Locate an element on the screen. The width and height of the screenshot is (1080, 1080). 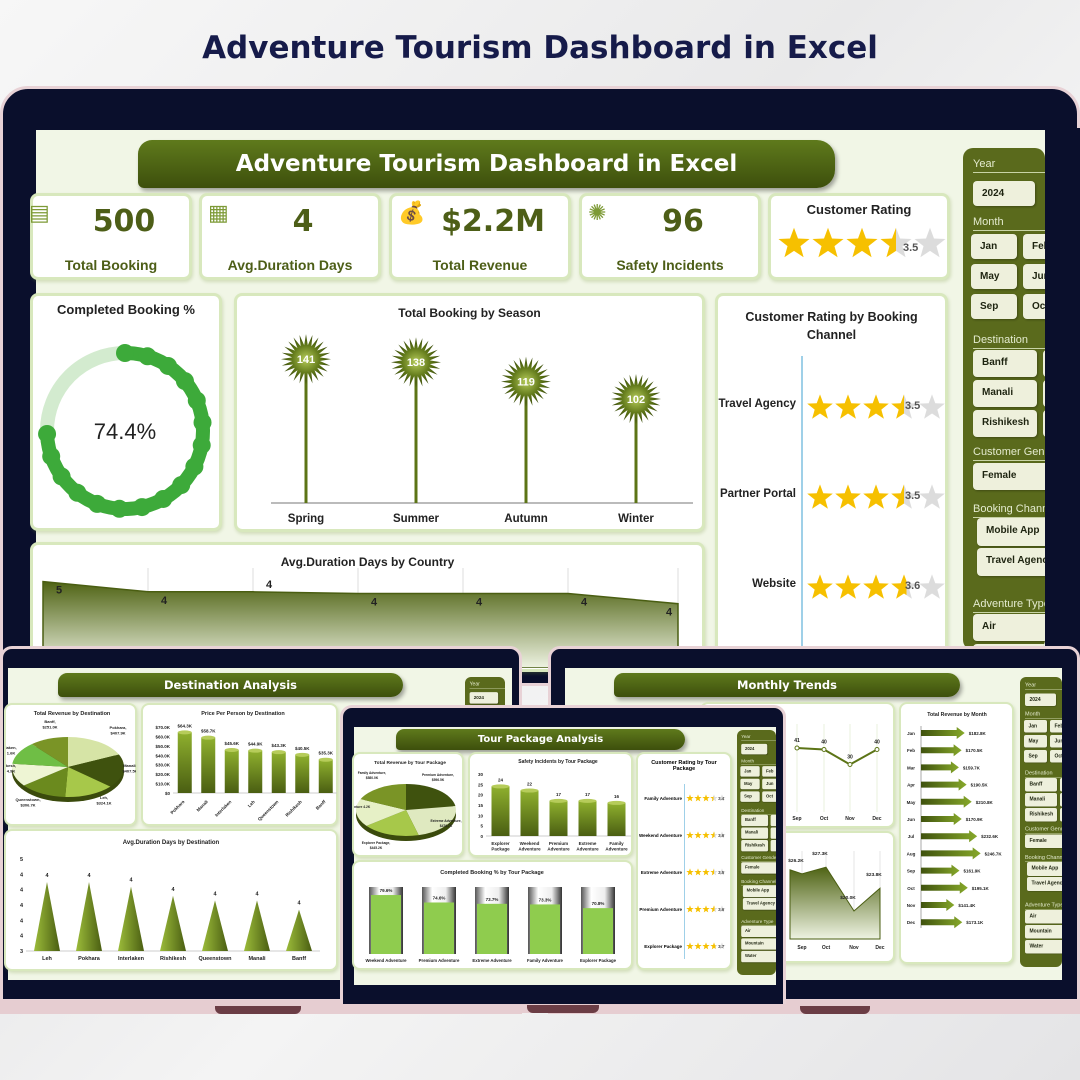
kpi-value: $2.2M is located at coordinates (493, 221).